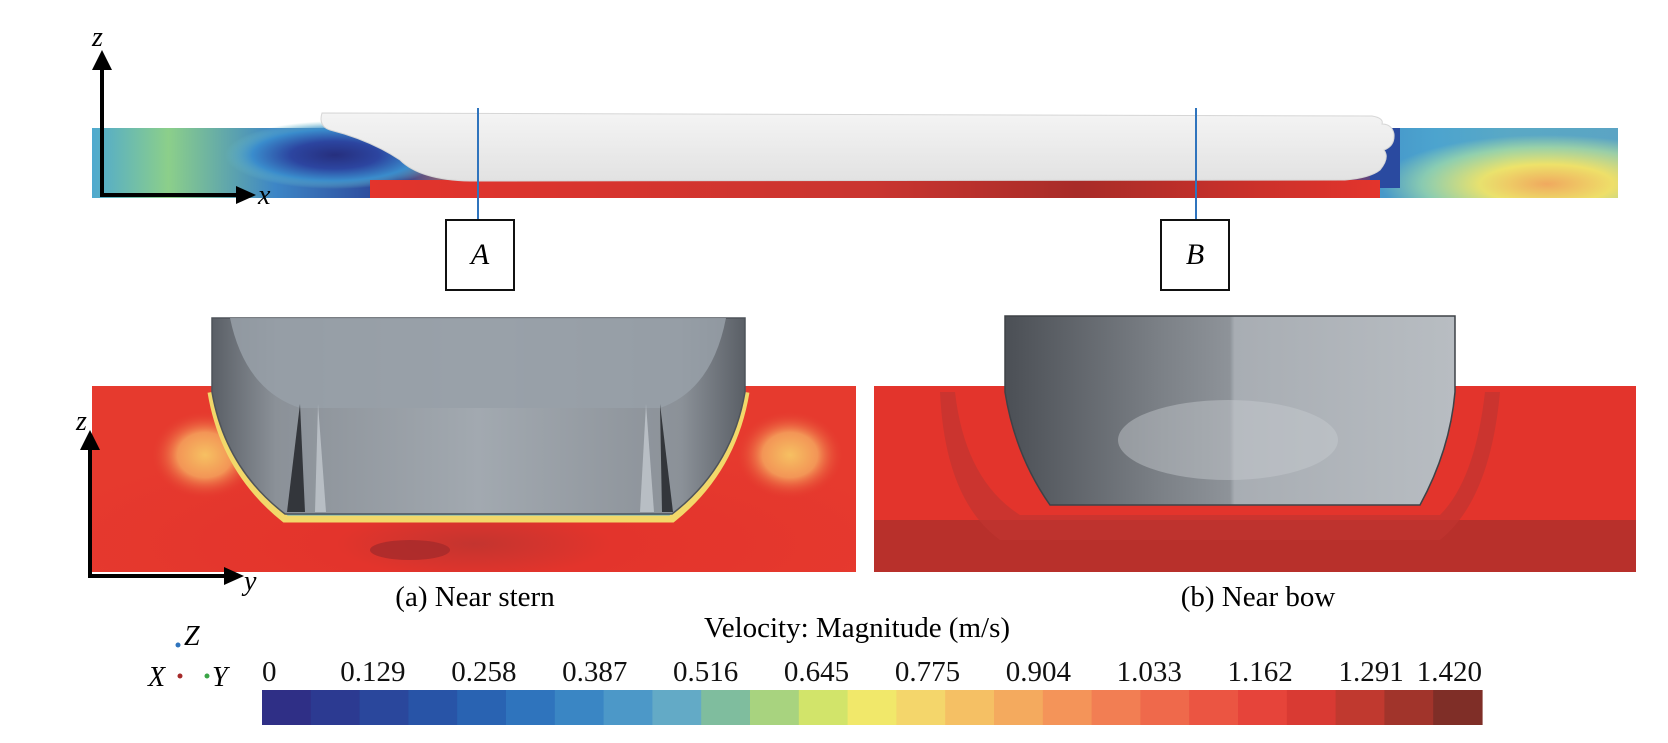  I want to click on triad-y-label: Y, so click(221, 677).